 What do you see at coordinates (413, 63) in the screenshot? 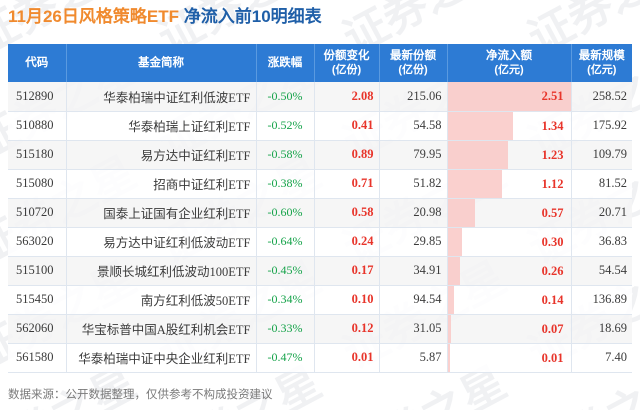
I see `column-header-5: 最新份额 (亿份)` at bounding box center [413, 63].